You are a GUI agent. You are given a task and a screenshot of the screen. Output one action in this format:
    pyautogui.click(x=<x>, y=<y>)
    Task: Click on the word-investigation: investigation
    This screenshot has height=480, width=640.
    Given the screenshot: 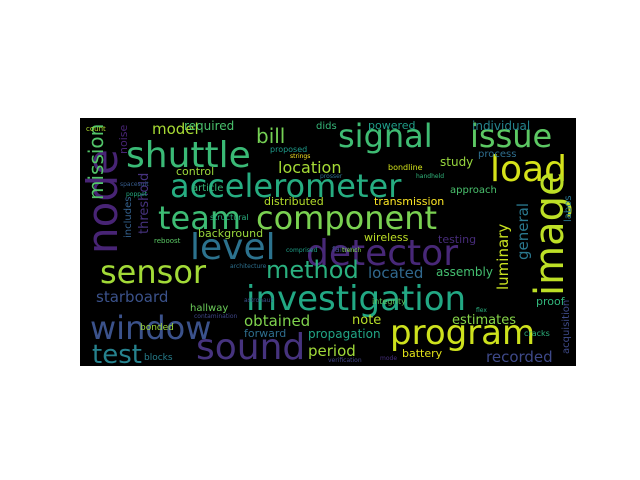 What is the action you would take?
    pyautogui.click(x=356, y=299)
    